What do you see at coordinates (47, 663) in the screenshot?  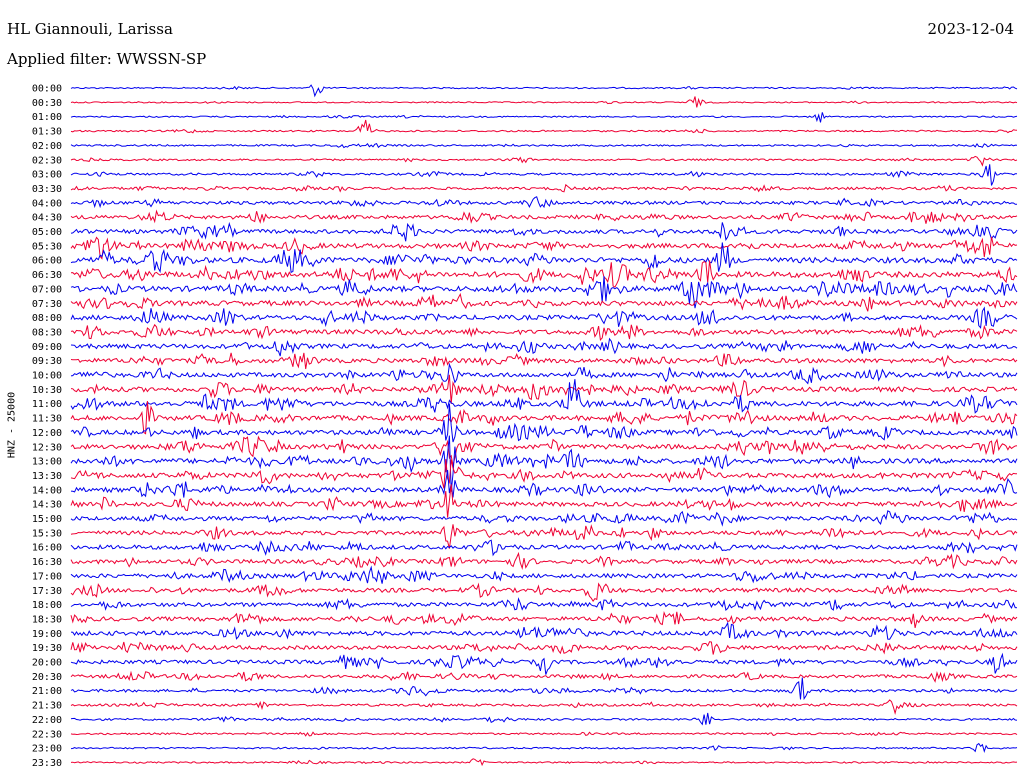 I see `time-label: 20:00` at bounding box center [47, 663].